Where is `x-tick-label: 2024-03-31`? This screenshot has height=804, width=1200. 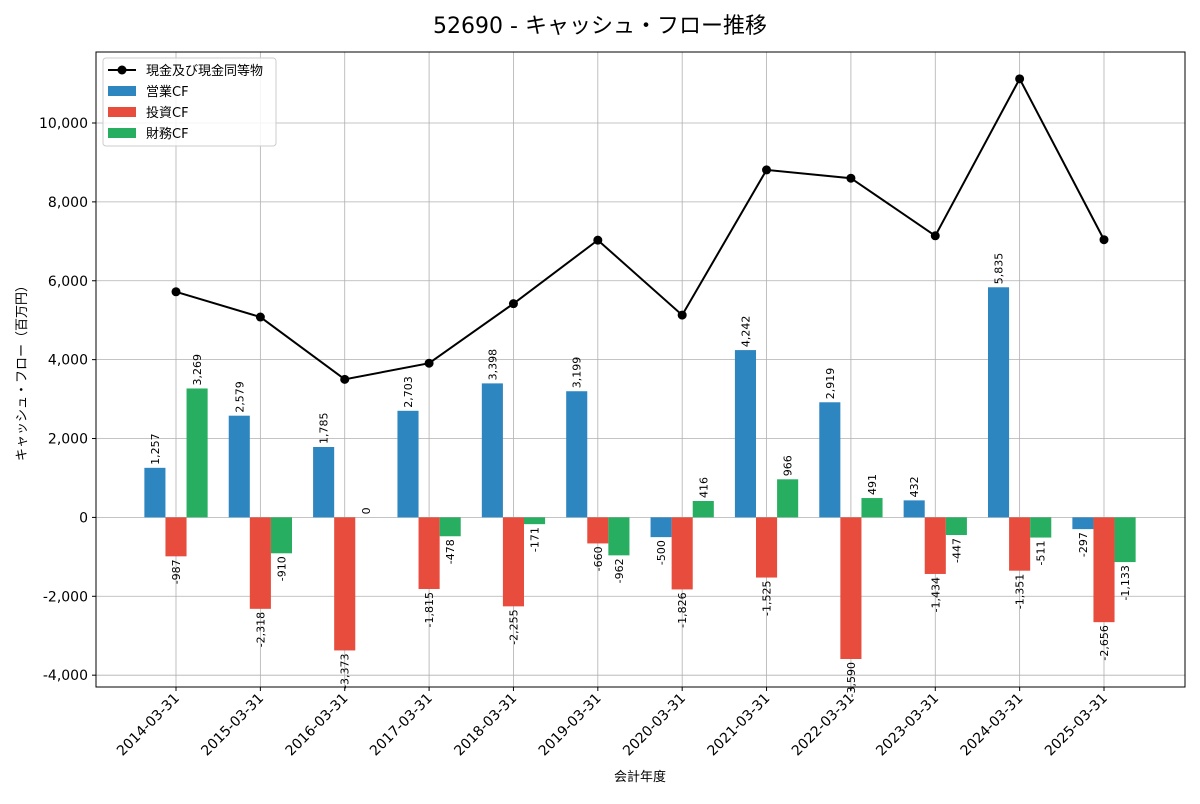
x-tick-label: 2024-03-31 is located at coordinates (992, 725).